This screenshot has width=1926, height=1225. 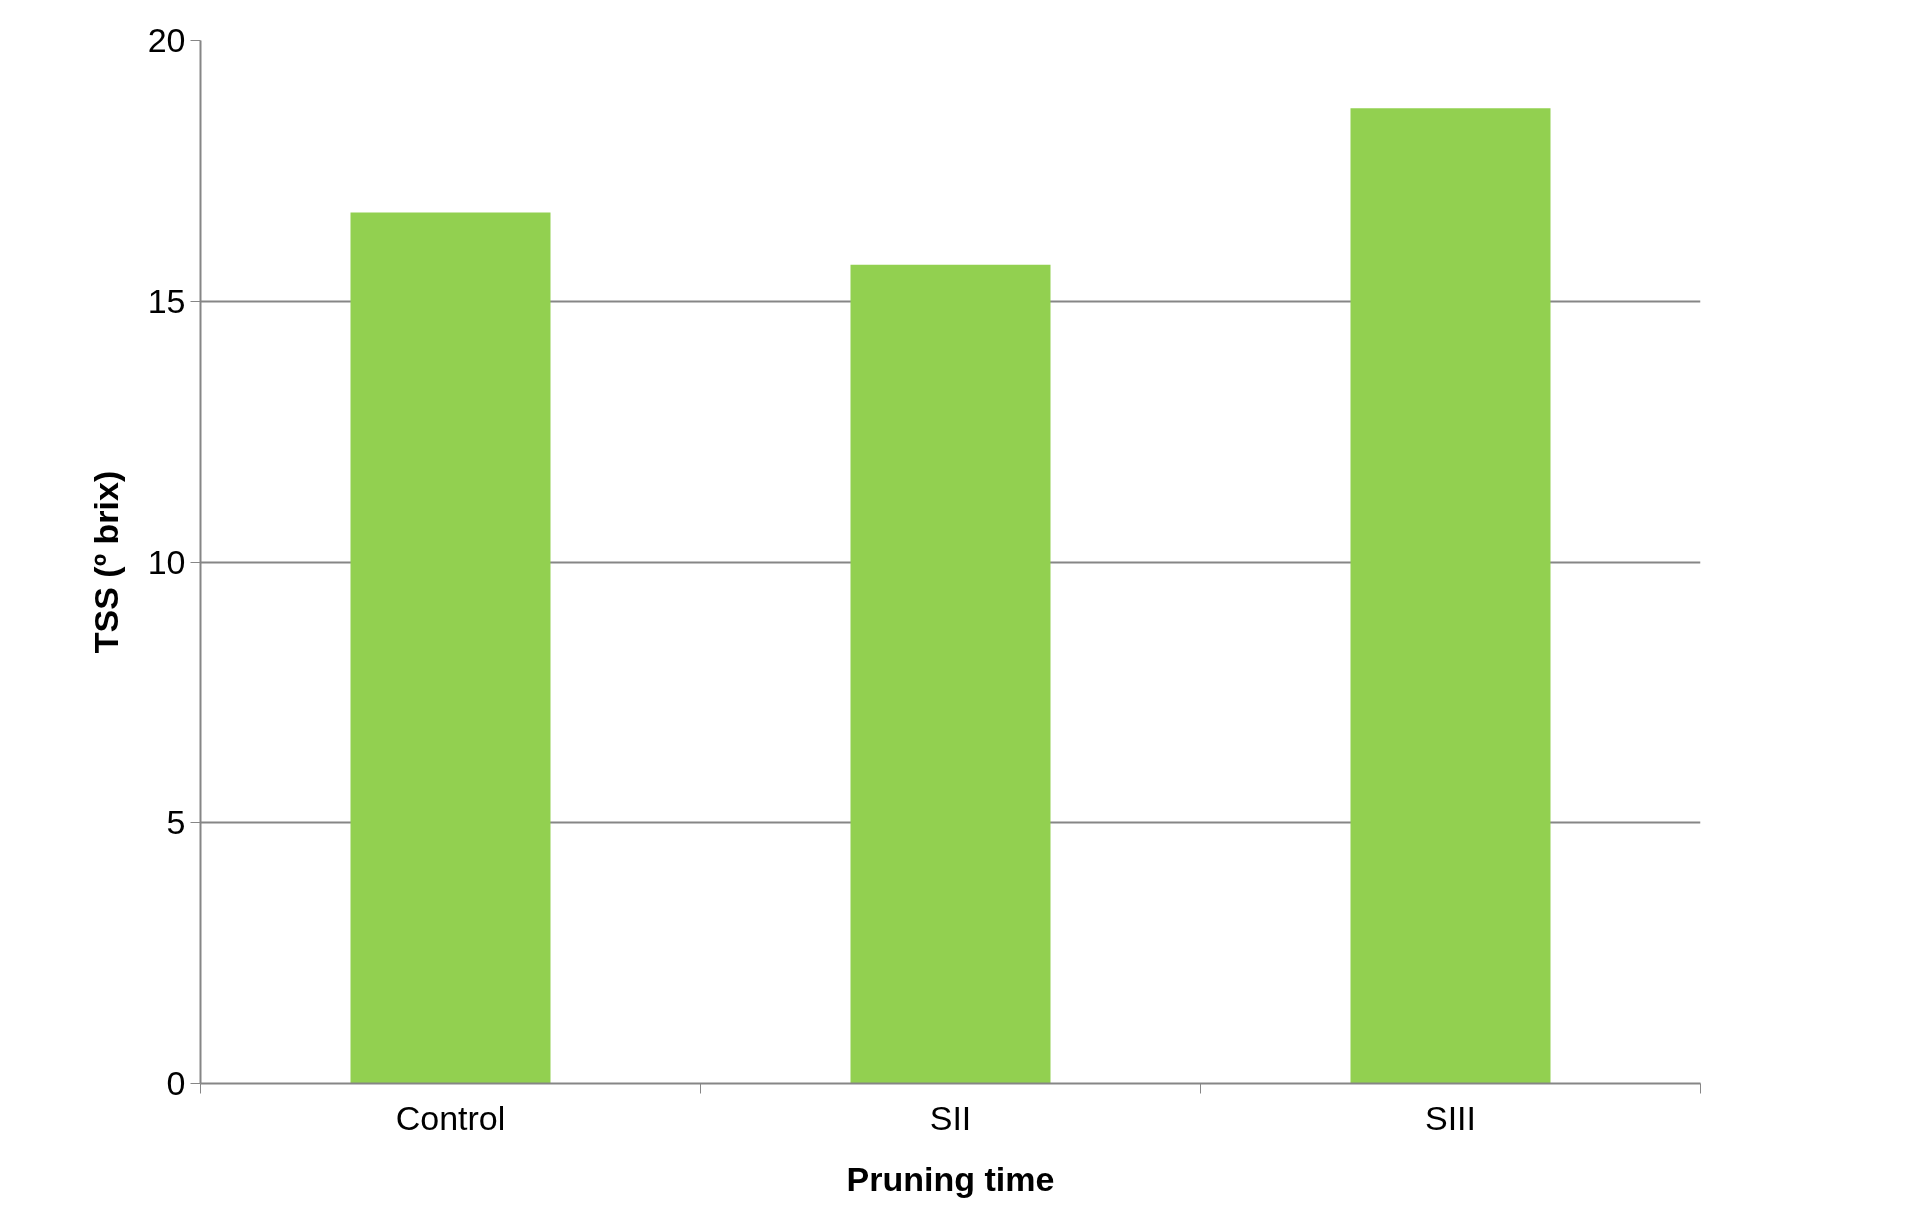 I want to click on y-tick-label: 5, so click(x=176, y=822).